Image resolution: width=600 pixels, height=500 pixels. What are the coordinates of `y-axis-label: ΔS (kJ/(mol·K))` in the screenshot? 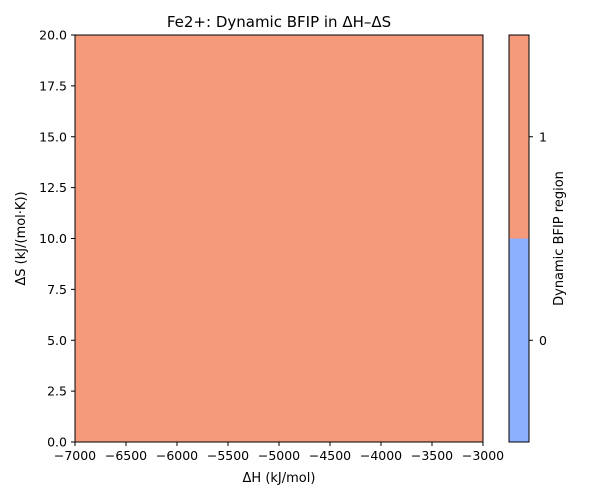 It's located at (21, 238).